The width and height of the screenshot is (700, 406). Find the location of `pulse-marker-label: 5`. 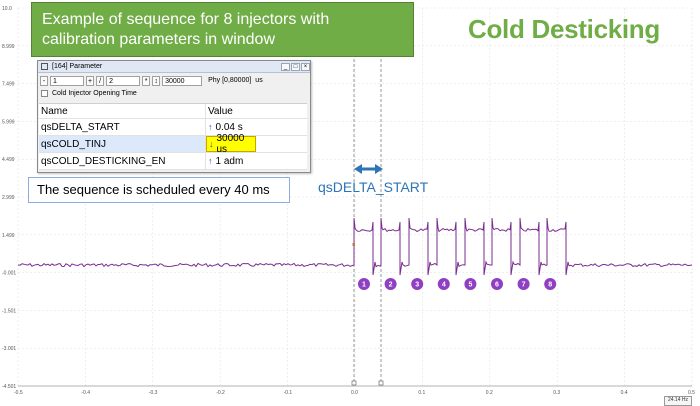

pulse-marker-label: 5 is located at coordinates (470, 285).